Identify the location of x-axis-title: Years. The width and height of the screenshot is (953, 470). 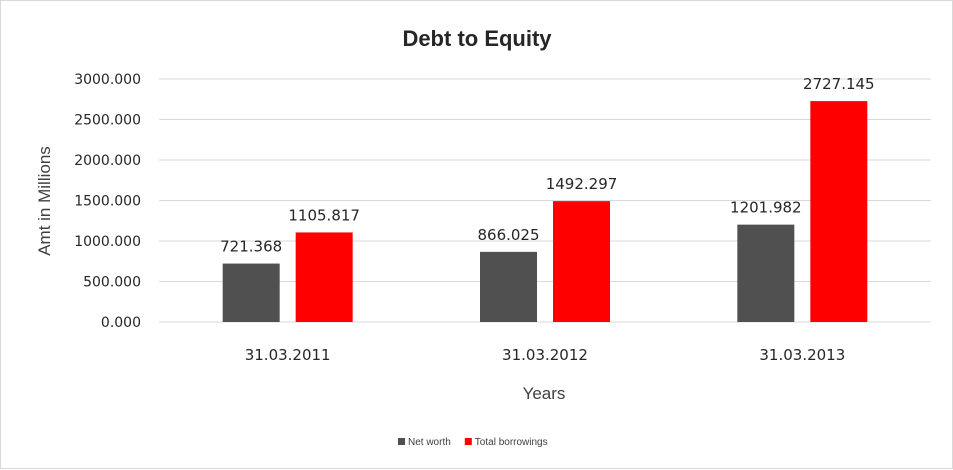
(544, 393).